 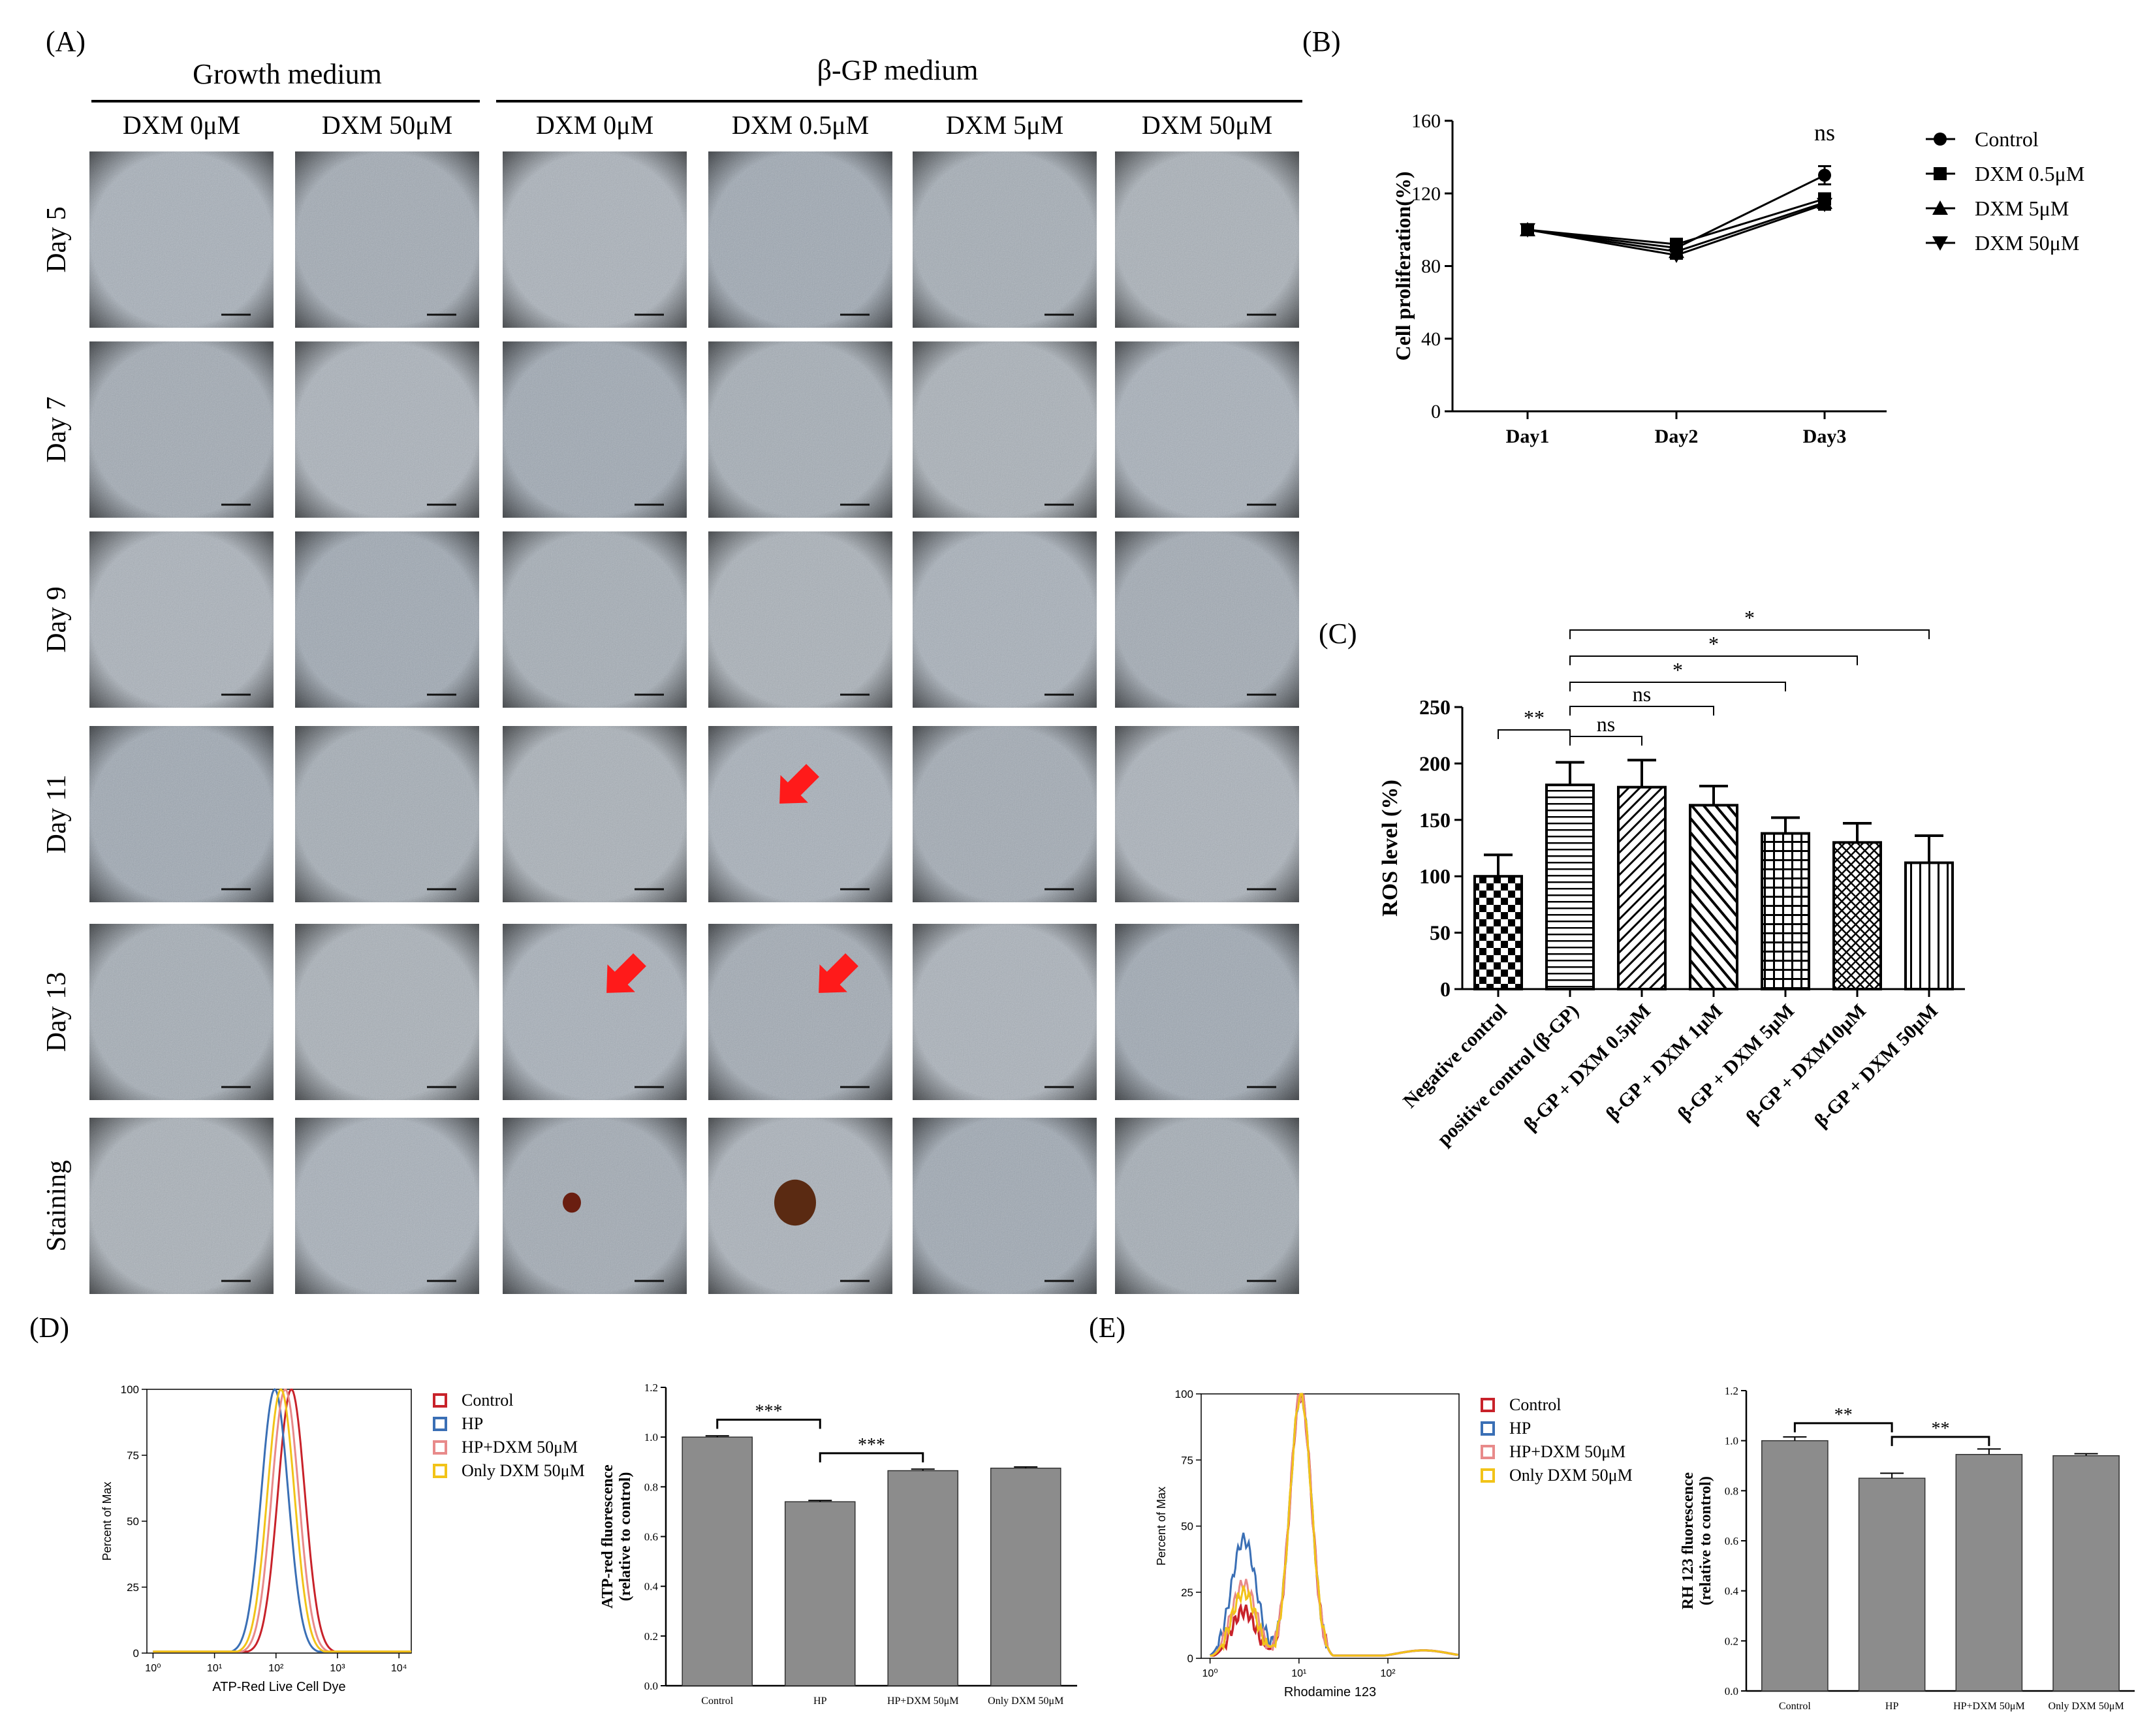 What do you see at coordinates (473, 1400) in the screenshot?
I see `legend-entry: Control` at bounding box center [473, 1400].